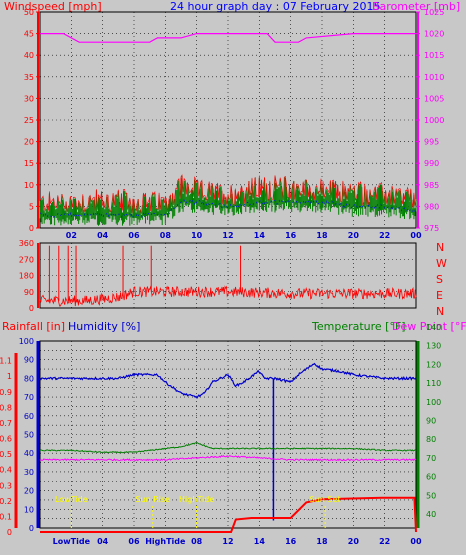 This screenshot has width=466, height=555. Describe the element at coordinates (431, 228) in the screenshot. I see `barometer-tick-label: 975` at that location.